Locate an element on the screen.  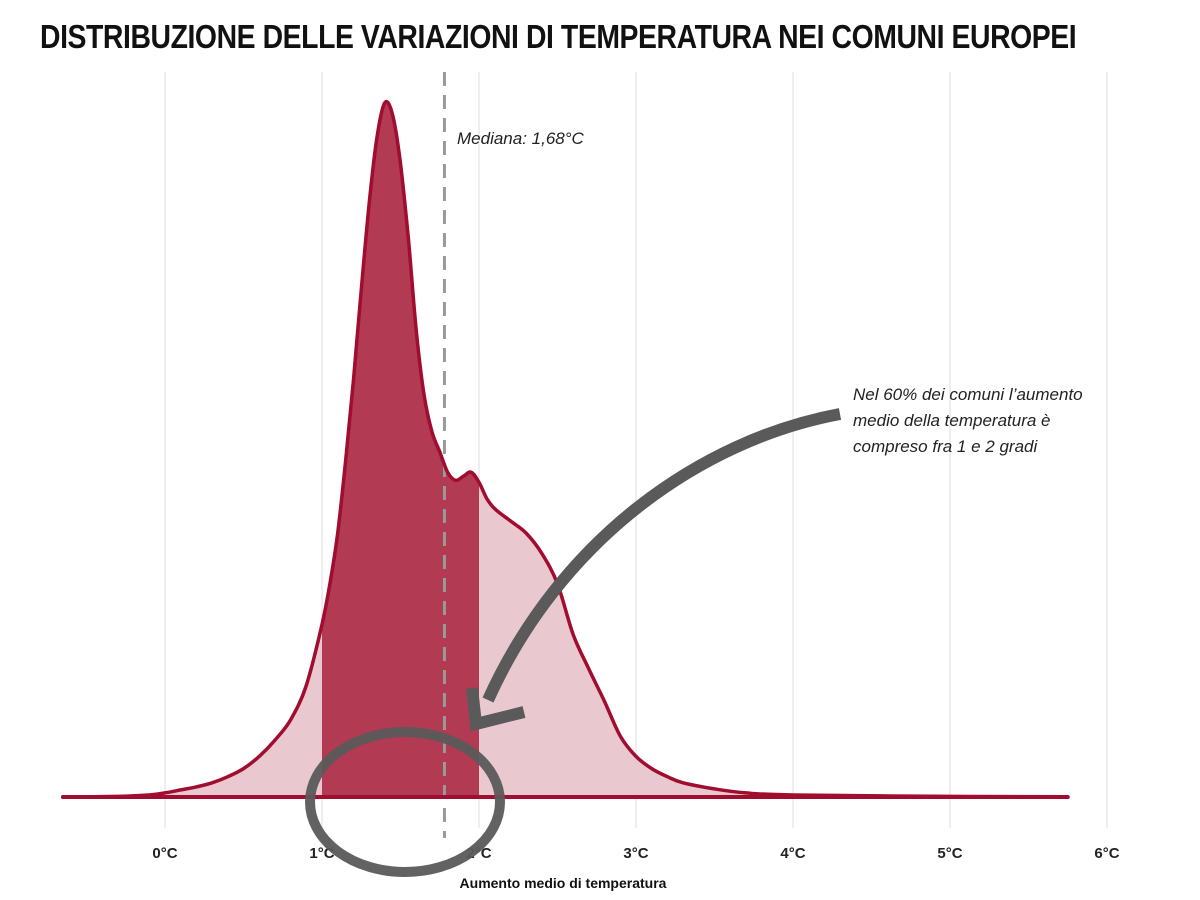
x-tick-labels: 0°C 1°C 2°C 3°C 4°C 5°C 6°C is located at coordinates (635, 853).